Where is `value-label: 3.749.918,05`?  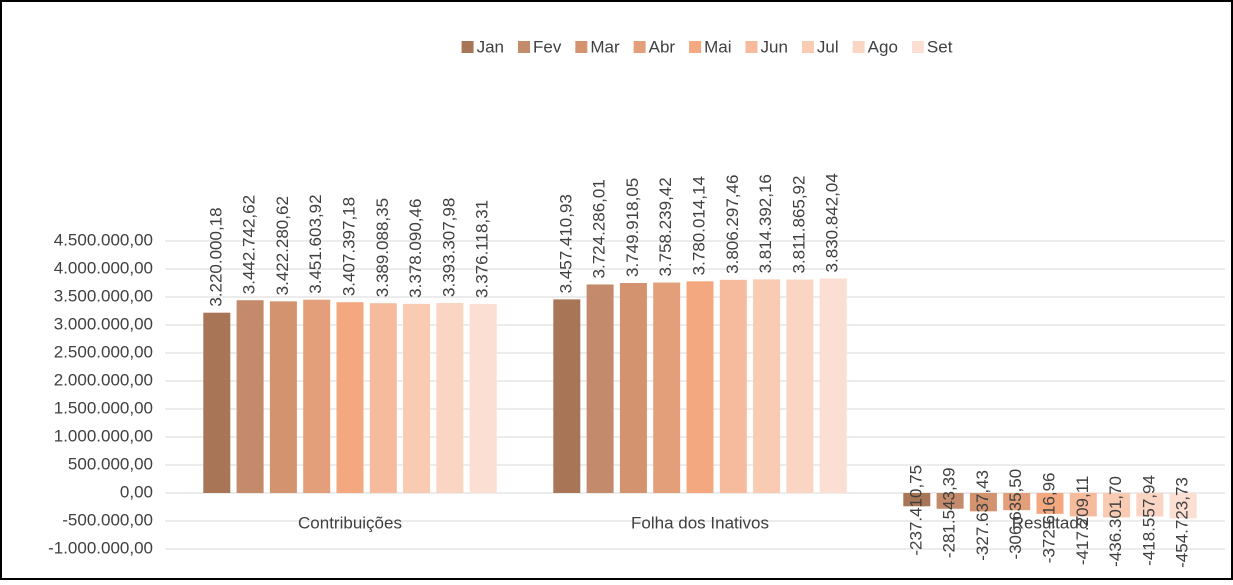
value-label: 3.749.918,05 is located at coordinates (632, 227).